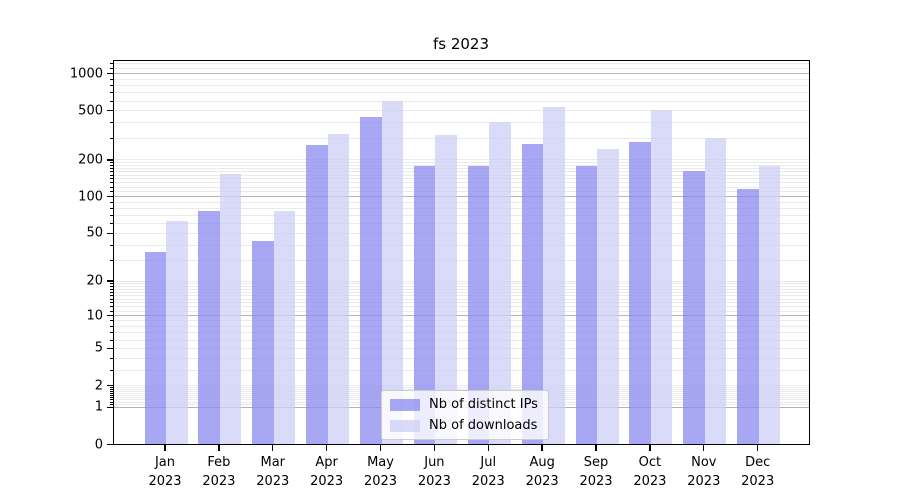 The image size is (900, 500). What do you see at coordinates (338, 289) in the screenshot?
I see `bar-nb-of-downloads-apr-2023` at bounding box center [338, 289].